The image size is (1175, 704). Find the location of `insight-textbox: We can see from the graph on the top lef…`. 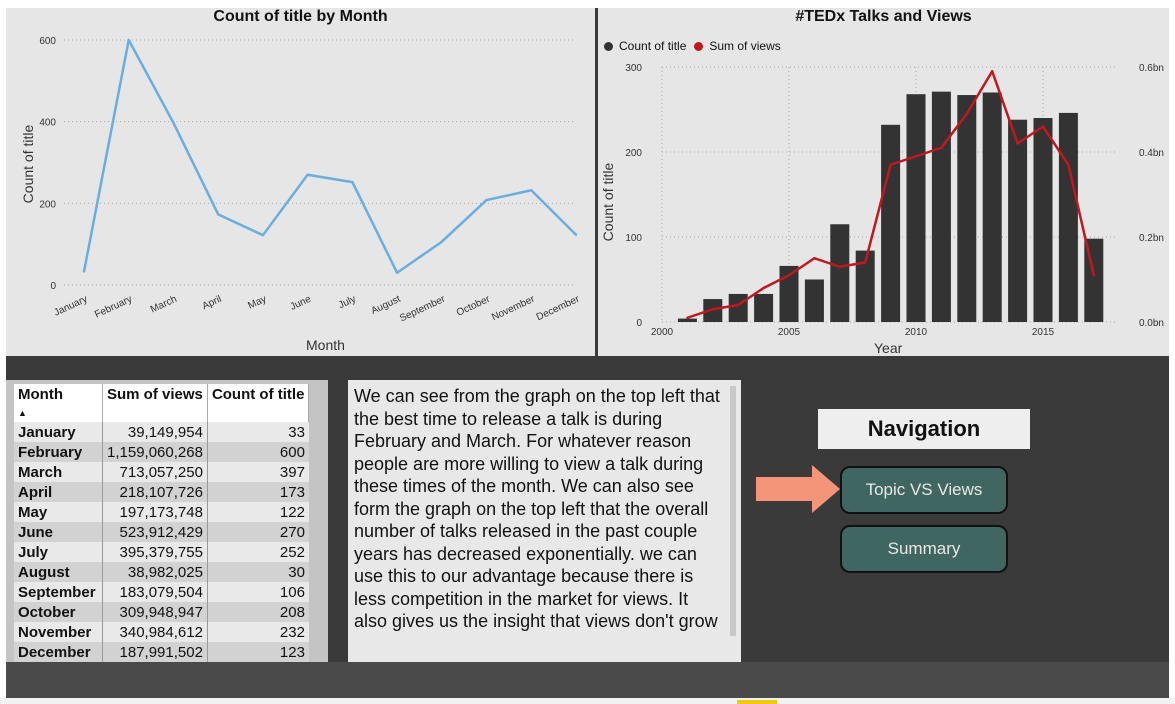

insight-textbox: We can see from the graph on the top lef… is located at coordinates (544, 521).